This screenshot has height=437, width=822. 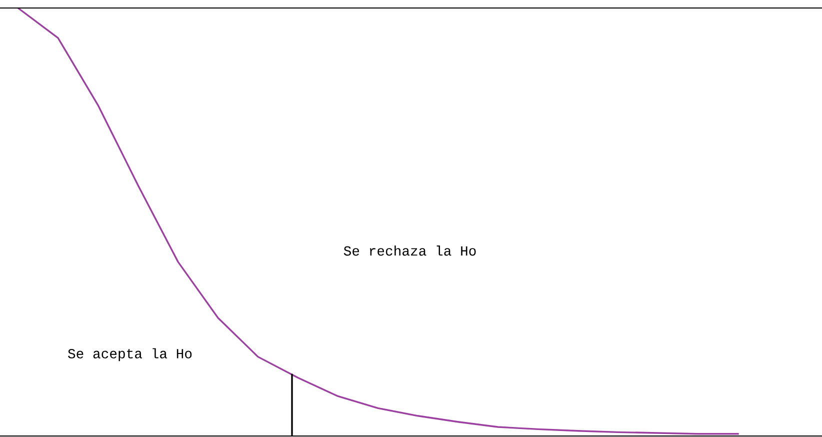 I want to click on annotation: Se rechaza la Ho, so click(x=410, y=250).